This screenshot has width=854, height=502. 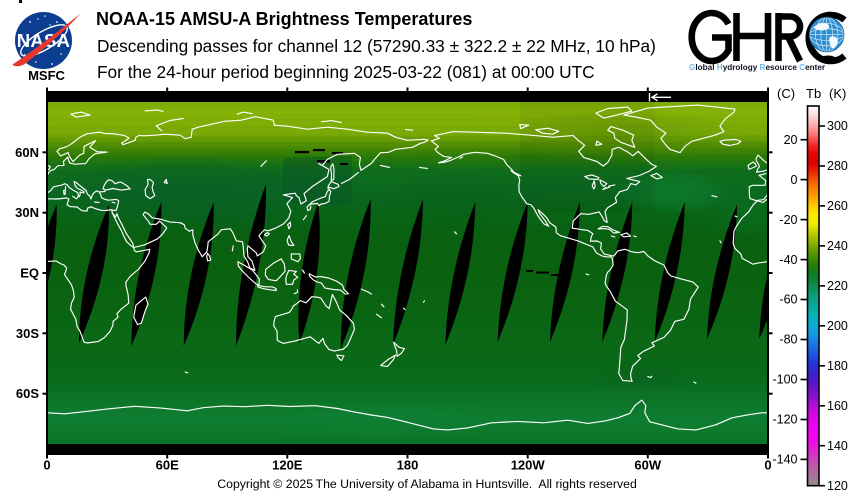 What do you see at coordinates (757, 67) in the screenshot?
I see `svg-text:Global Hydrology Resource Cent: Global Hydrology Resource Center` at bounding box center [757, 67].